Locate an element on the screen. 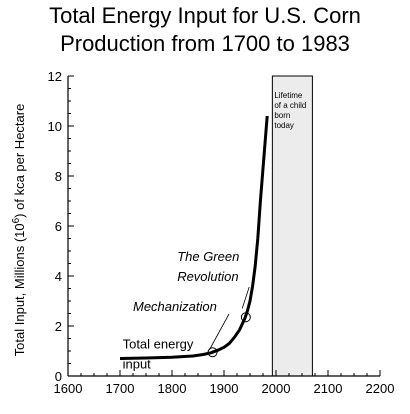 The width and height of the screenshot is (410, 414). y-axis-label-superscript: 6 is located at coordinates (16, 220).